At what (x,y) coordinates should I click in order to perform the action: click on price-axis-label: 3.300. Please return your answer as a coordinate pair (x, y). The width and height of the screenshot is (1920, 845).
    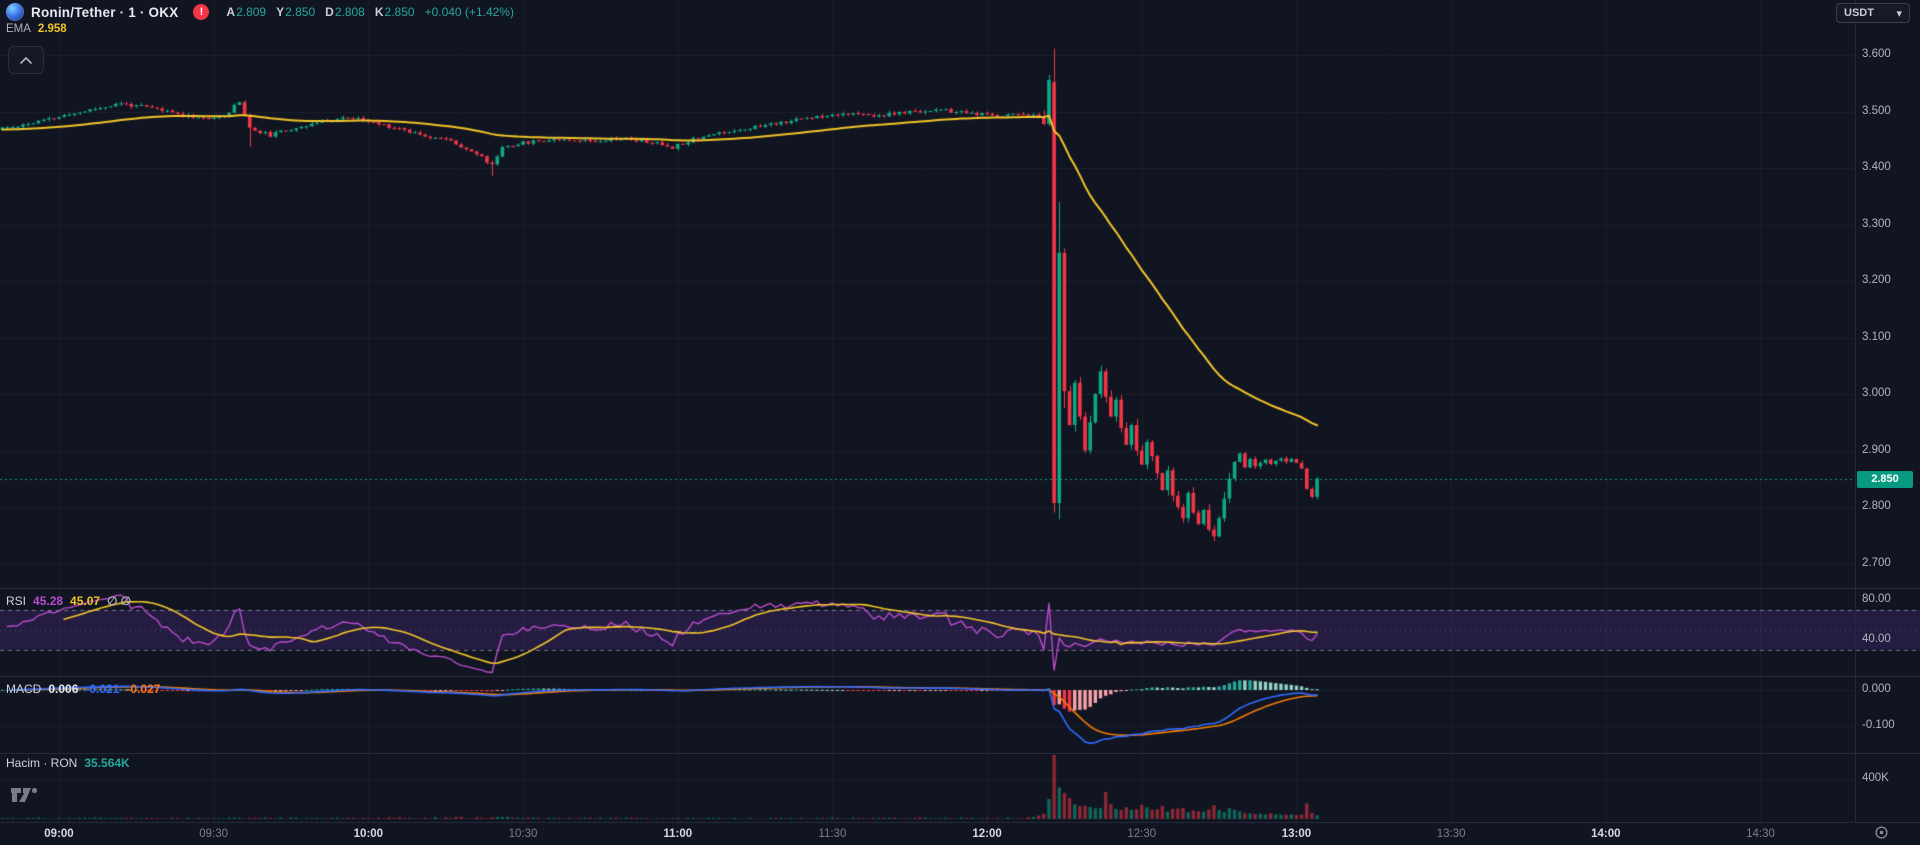
    Looking at the image, I should click on (1876, 223).